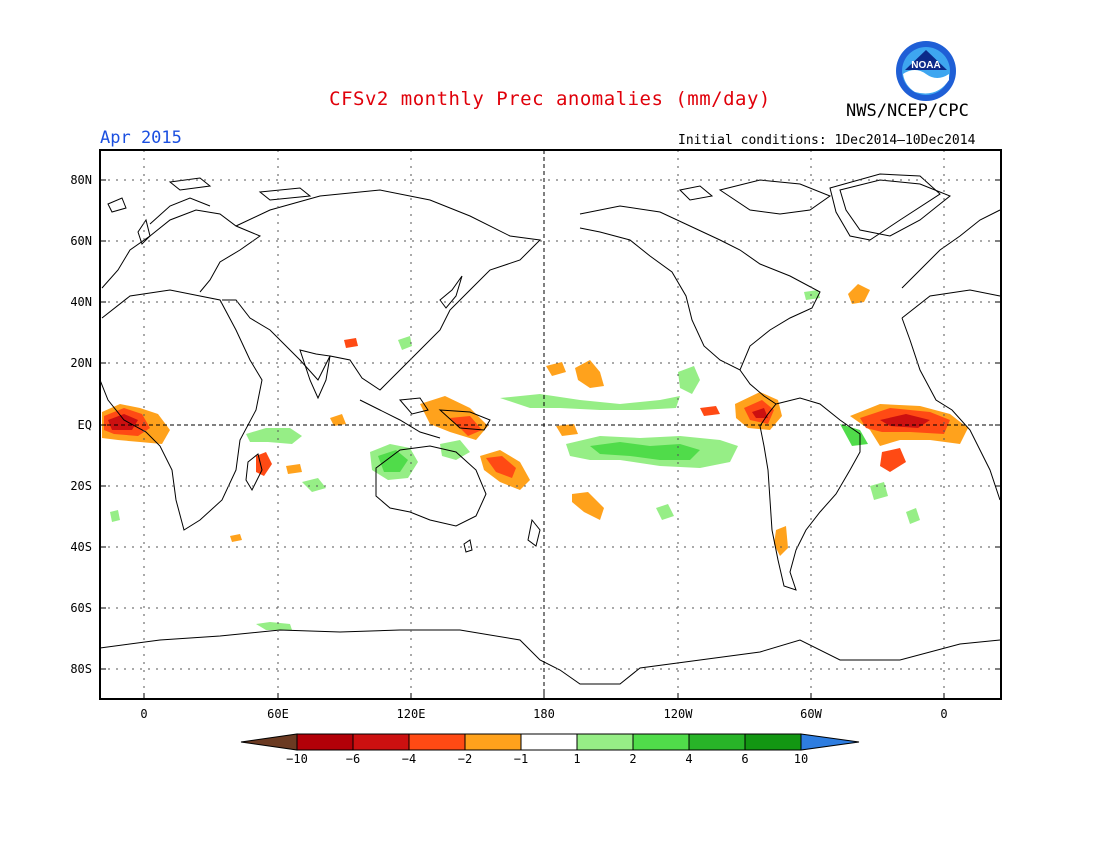 Image resolution: width=1100 pixels, height=850 pixels. Describe the element at coordinates (81, 180) in the screenshot. I see `lat-label: 80N` at that location.